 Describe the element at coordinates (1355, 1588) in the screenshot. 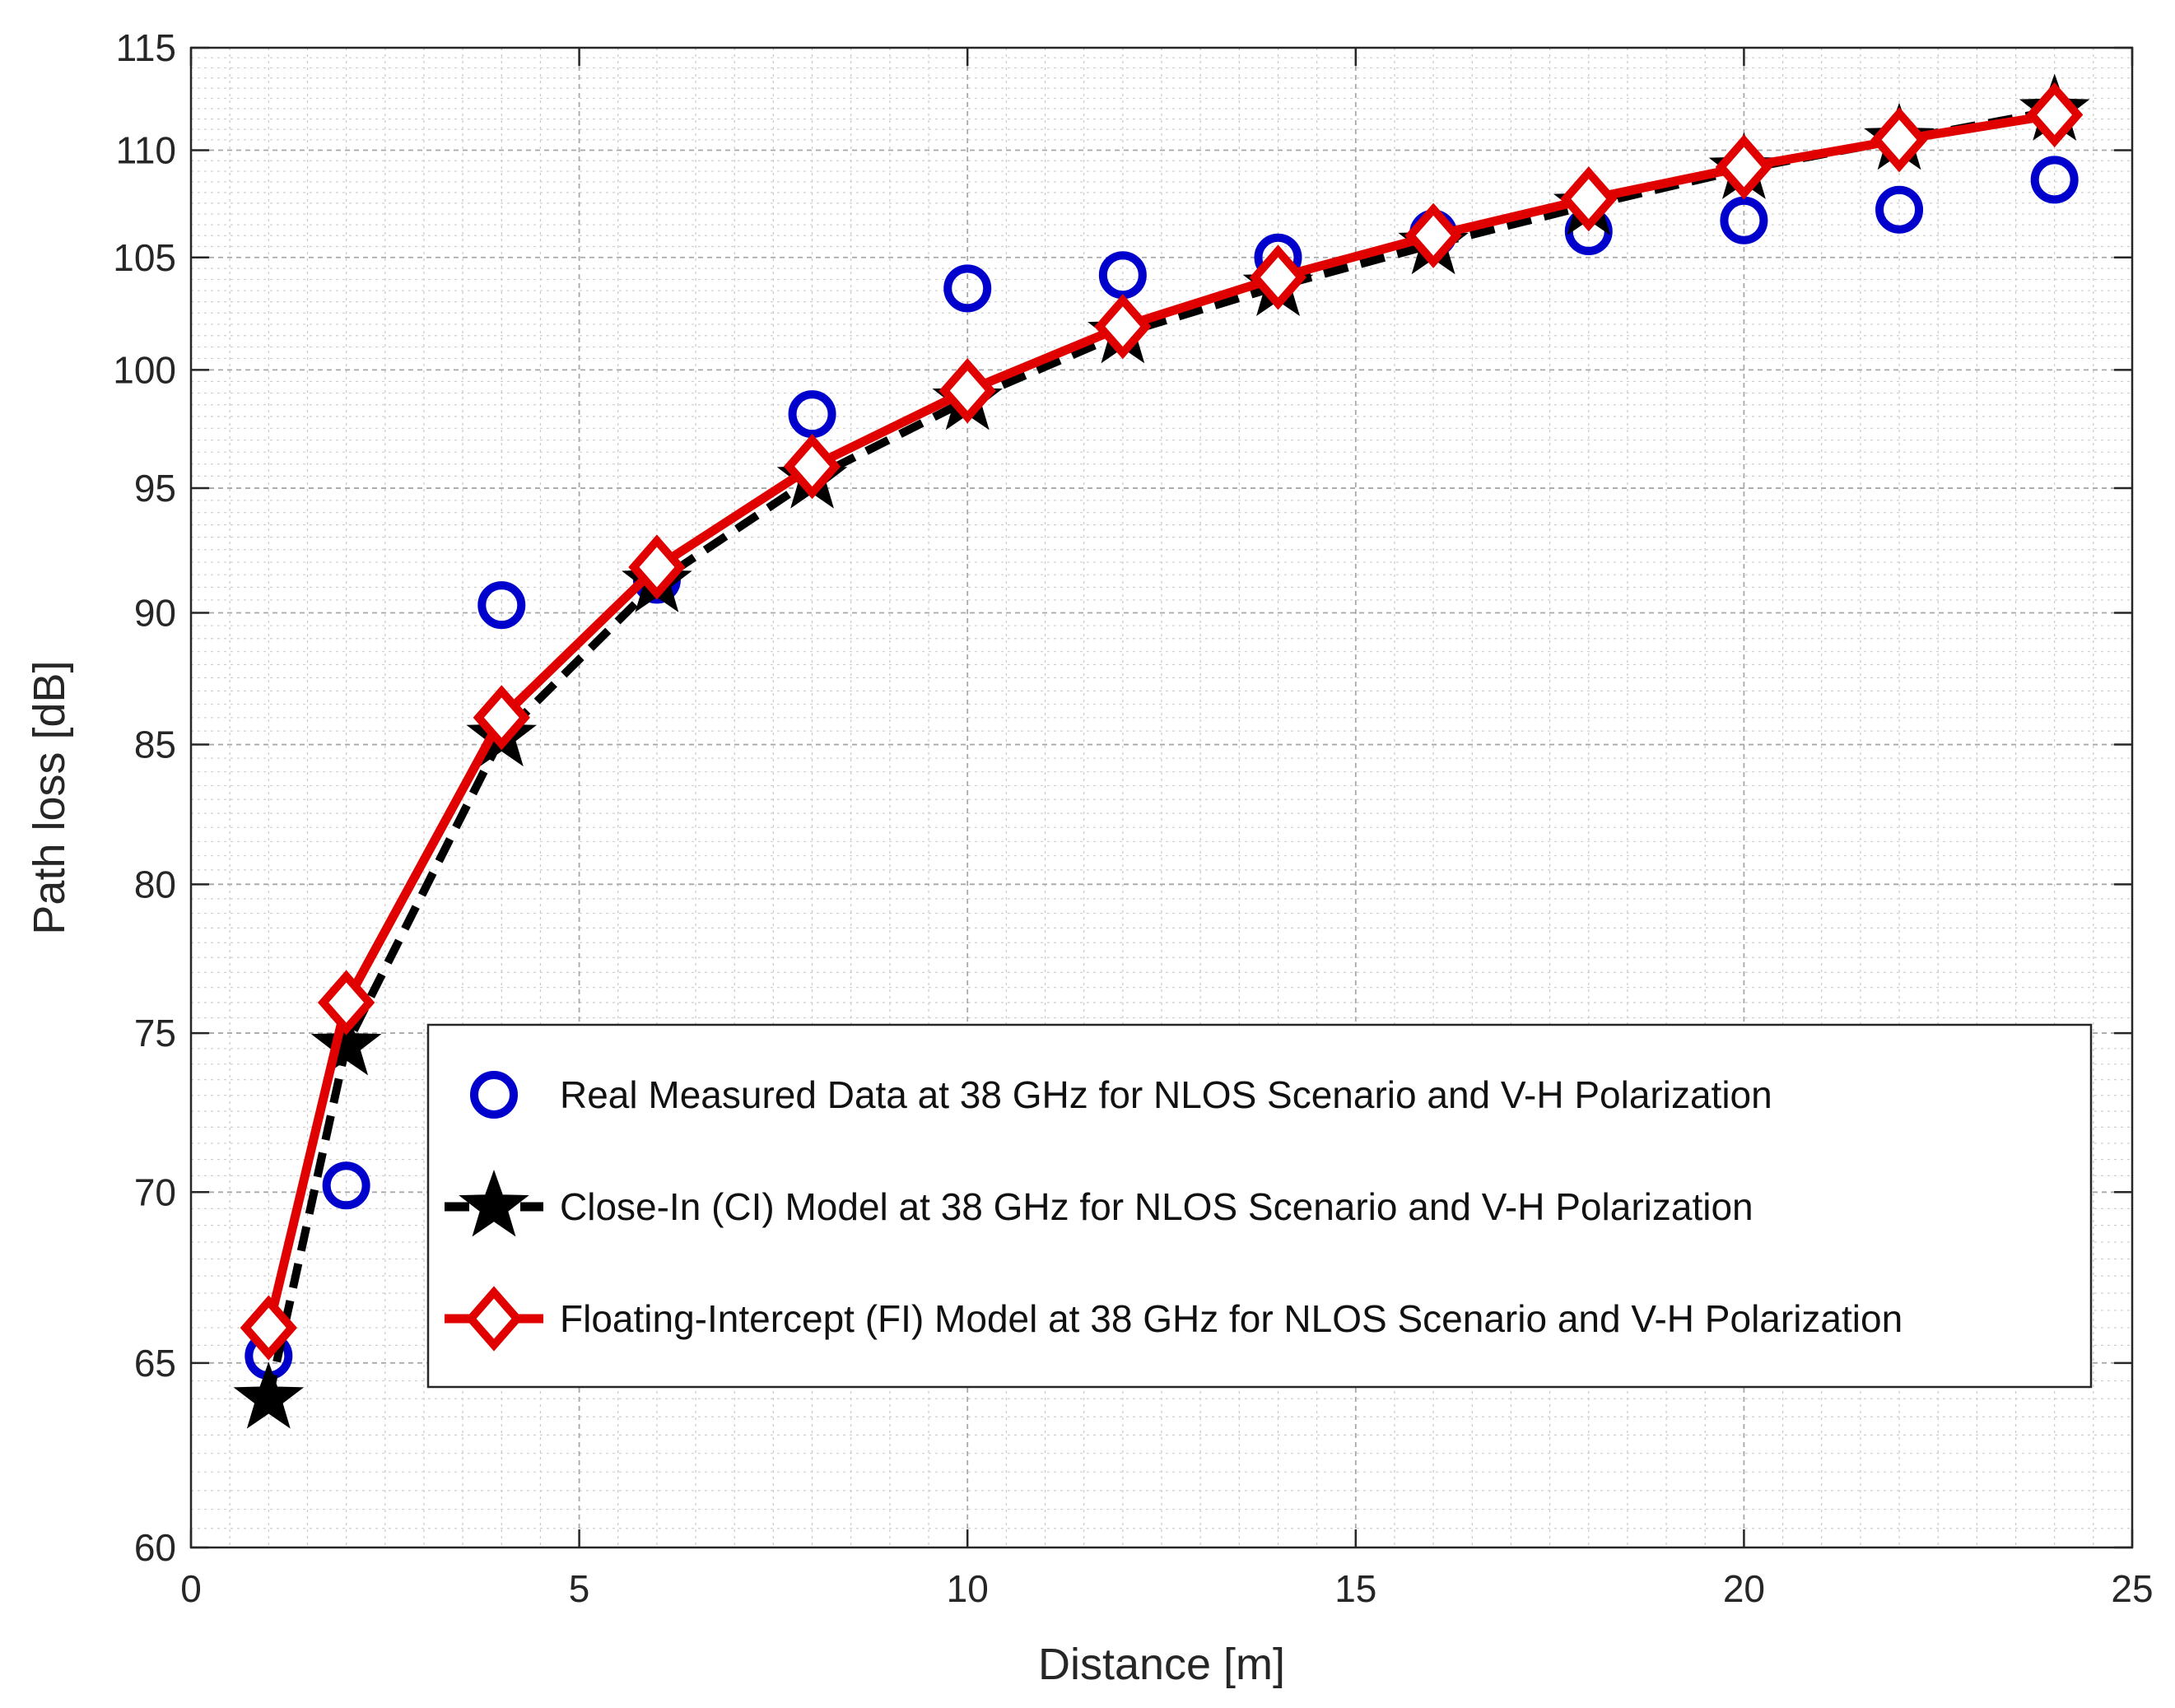

I see `x-tick-label: 15` at that location.